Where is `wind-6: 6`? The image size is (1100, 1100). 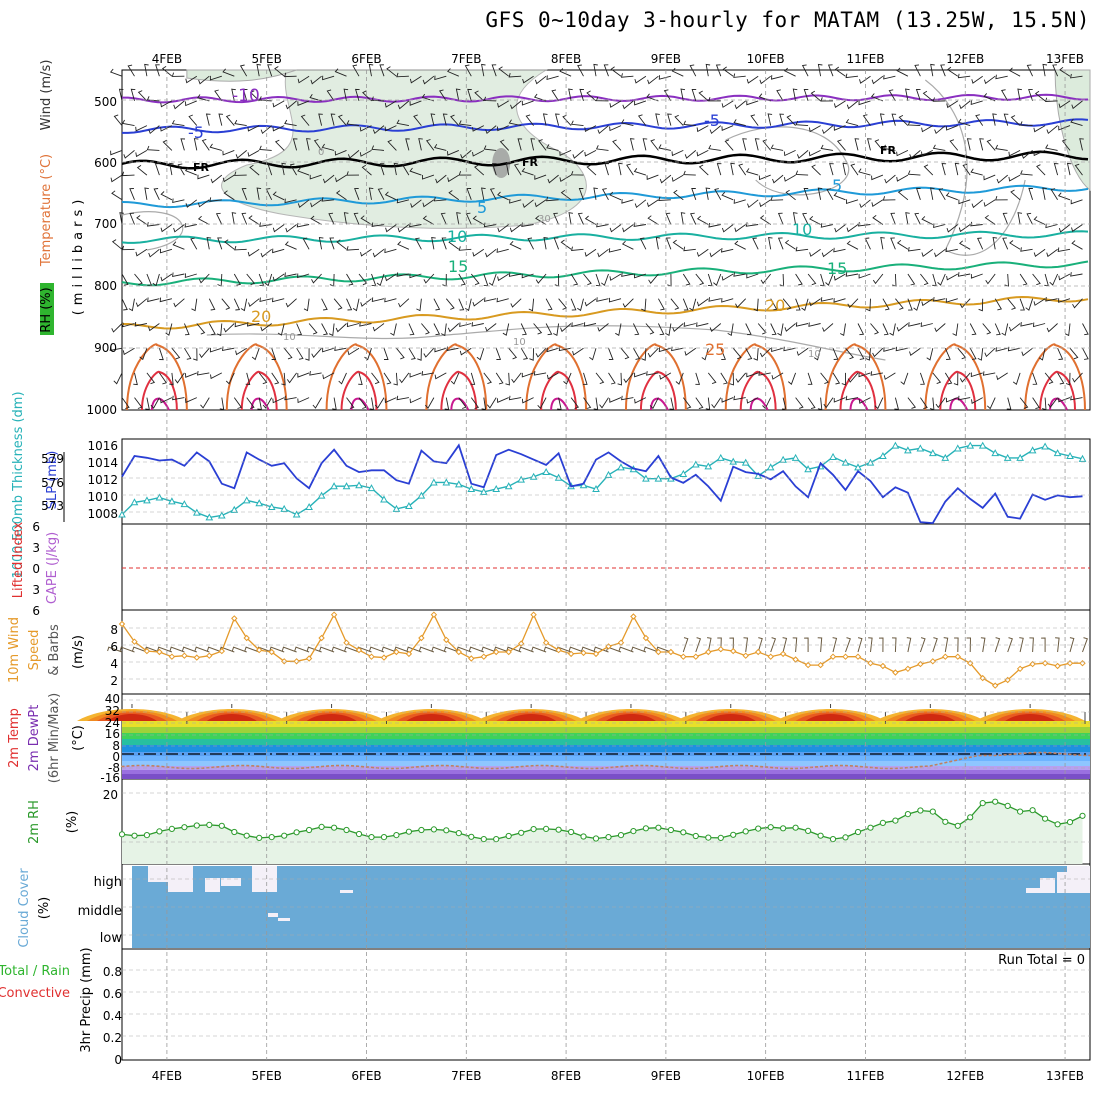 wind-6: 6 is located at coordinates (114, 647).